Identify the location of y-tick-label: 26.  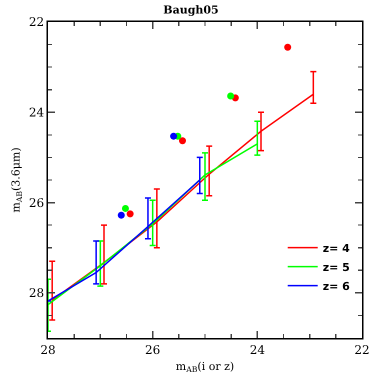
(36, 203).